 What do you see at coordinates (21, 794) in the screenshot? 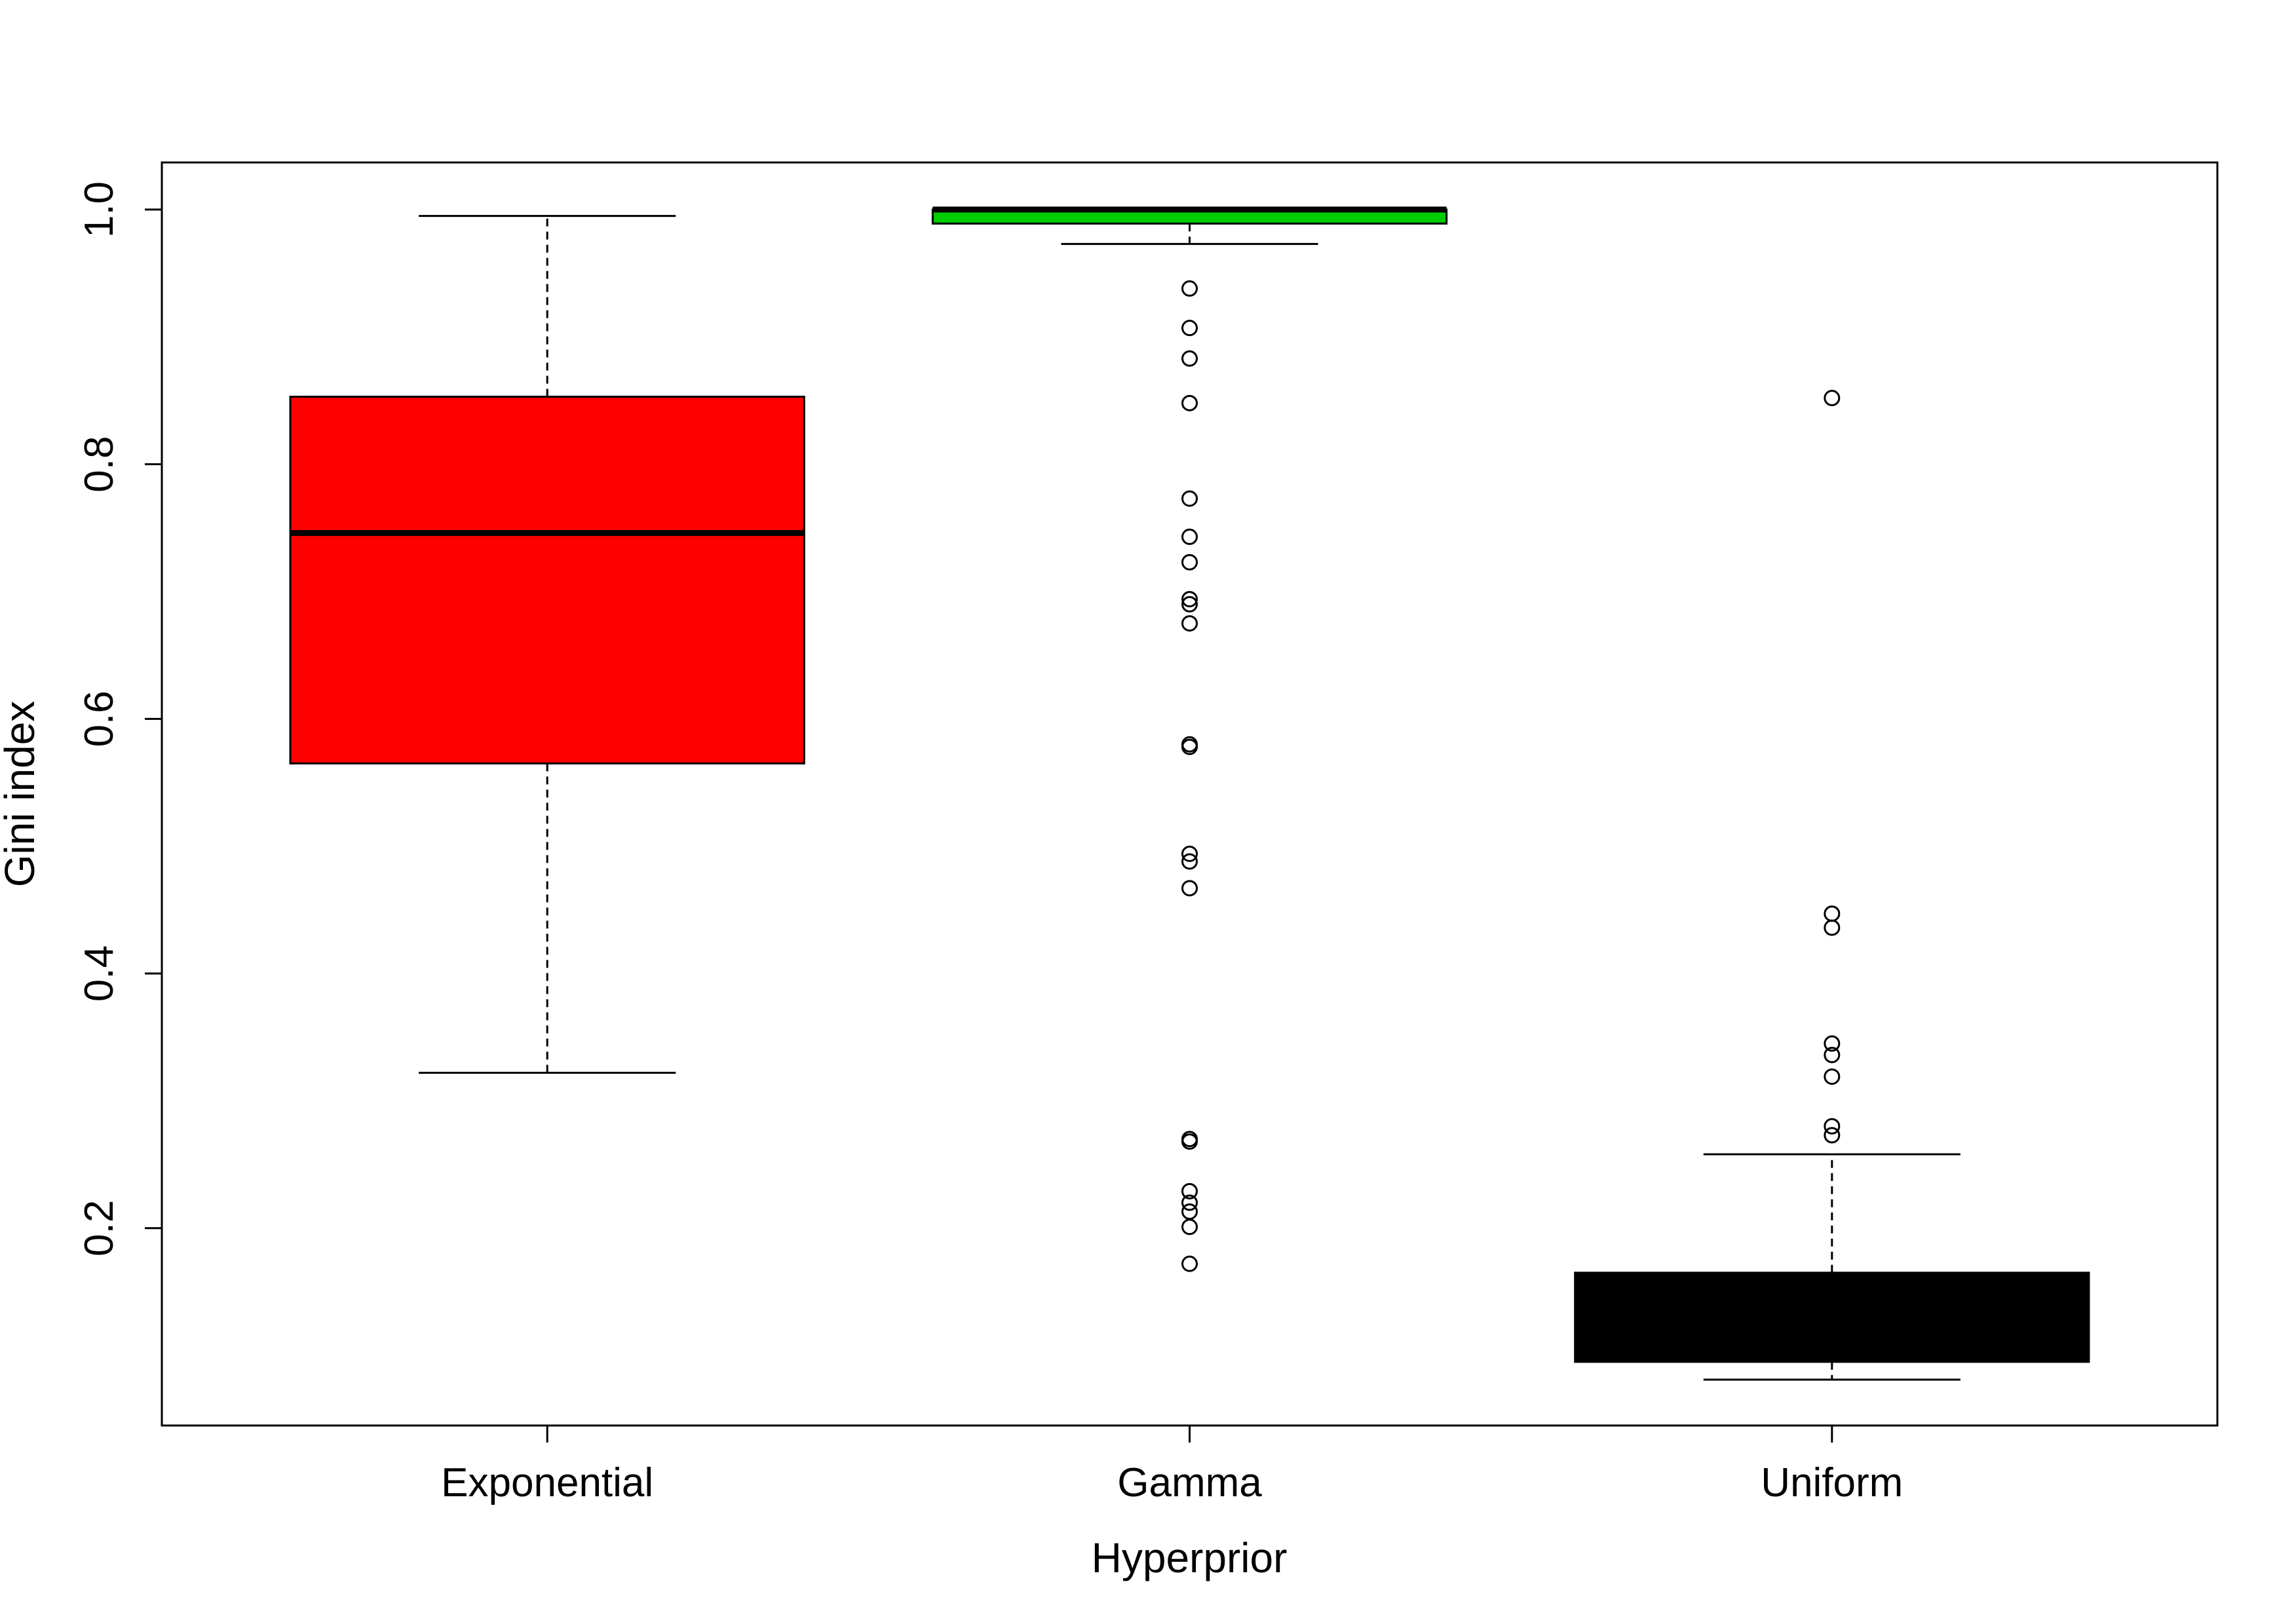
I see `y-axis-label: Gini index` at bounding box center [21, 794].